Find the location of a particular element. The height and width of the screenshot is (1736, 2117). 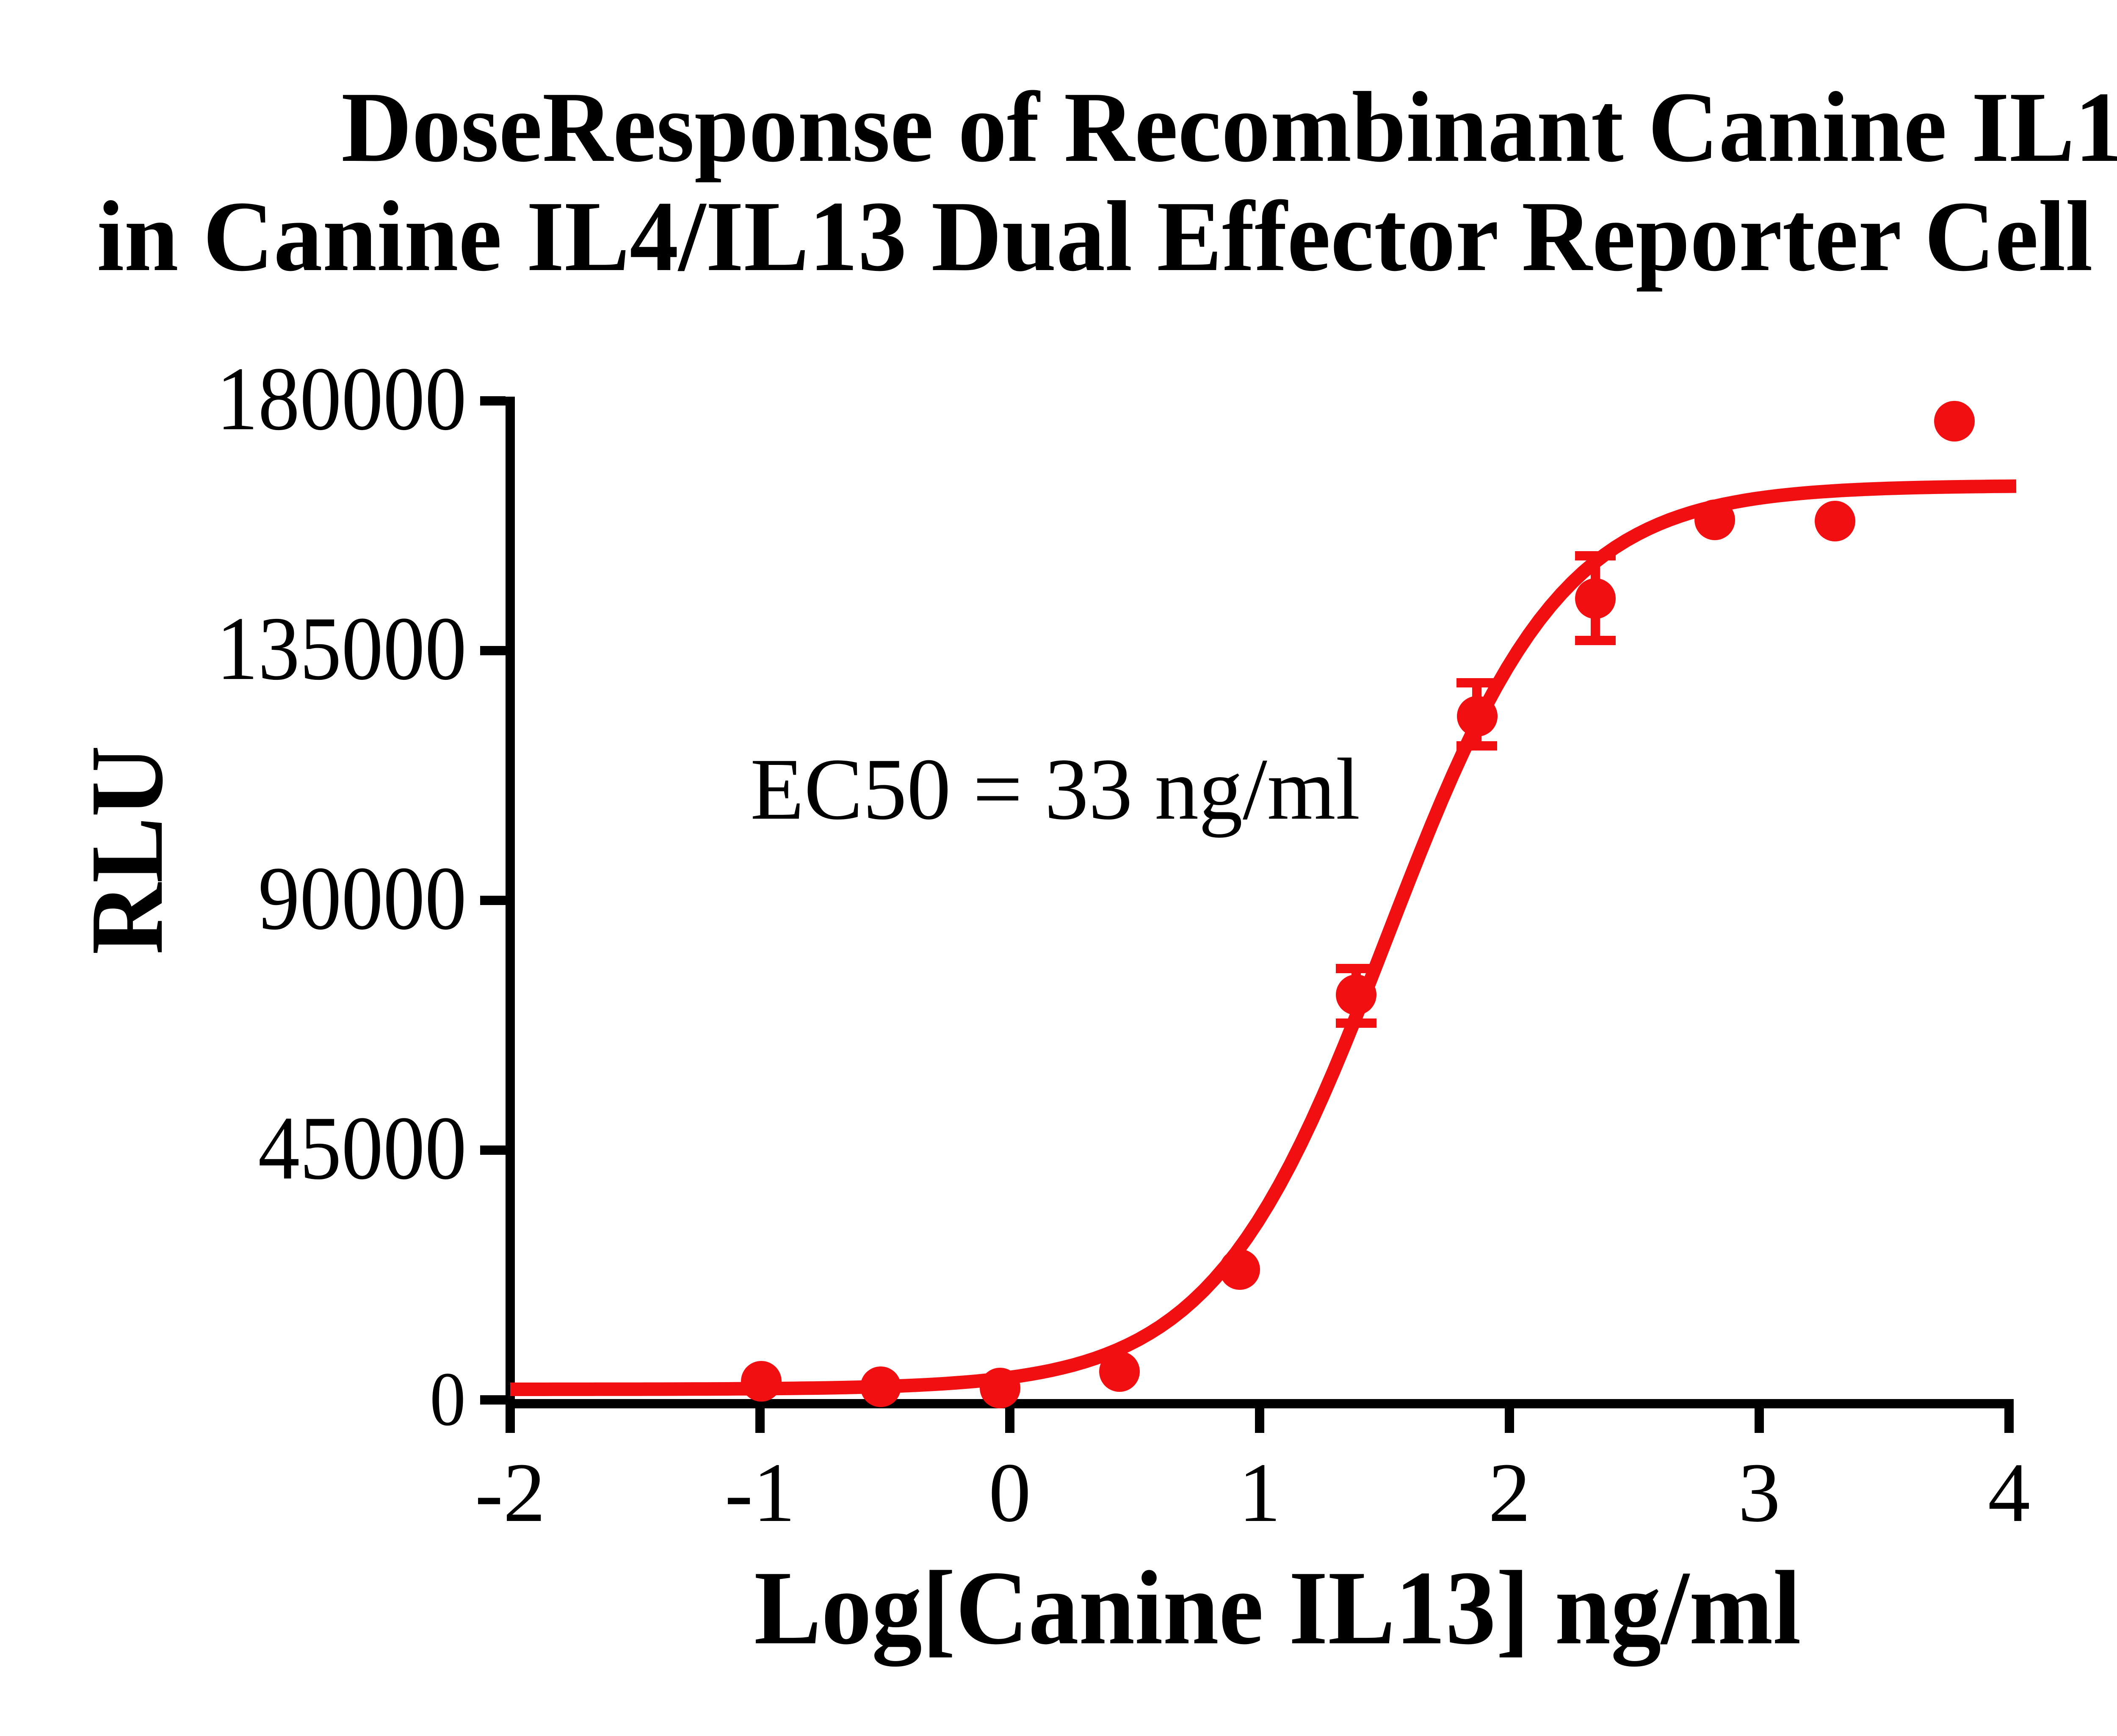

svg-text: EC50 = 33 ng/ml is located at coordinates (1055, 789).